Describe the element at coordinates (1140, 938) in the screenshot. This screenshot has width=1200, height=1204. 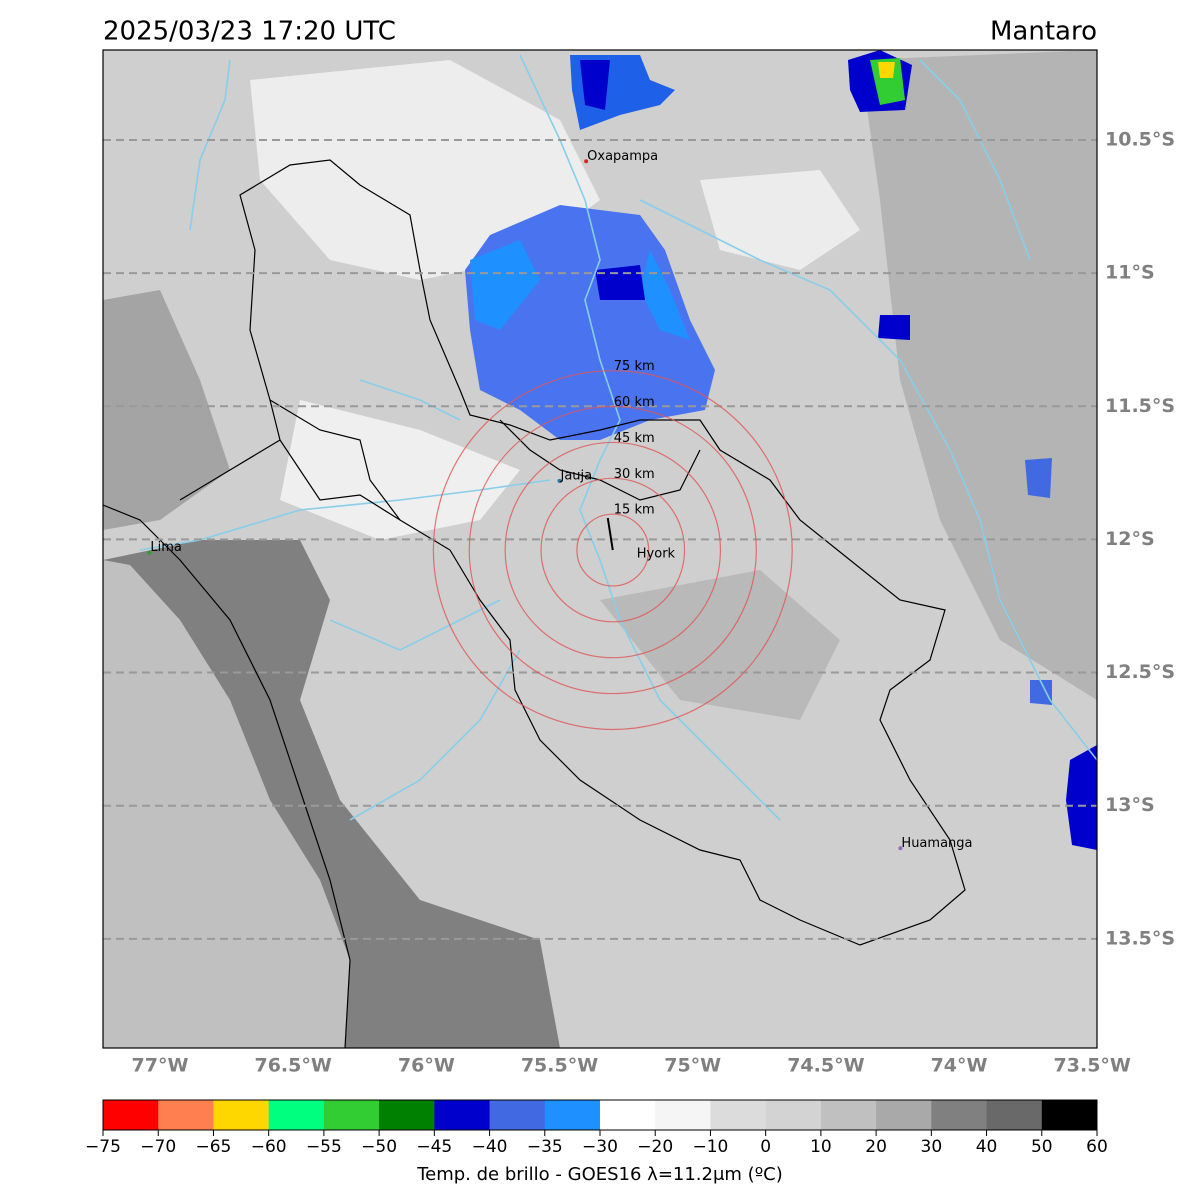
I see `y-tick-label: 13.5°S` at that location.